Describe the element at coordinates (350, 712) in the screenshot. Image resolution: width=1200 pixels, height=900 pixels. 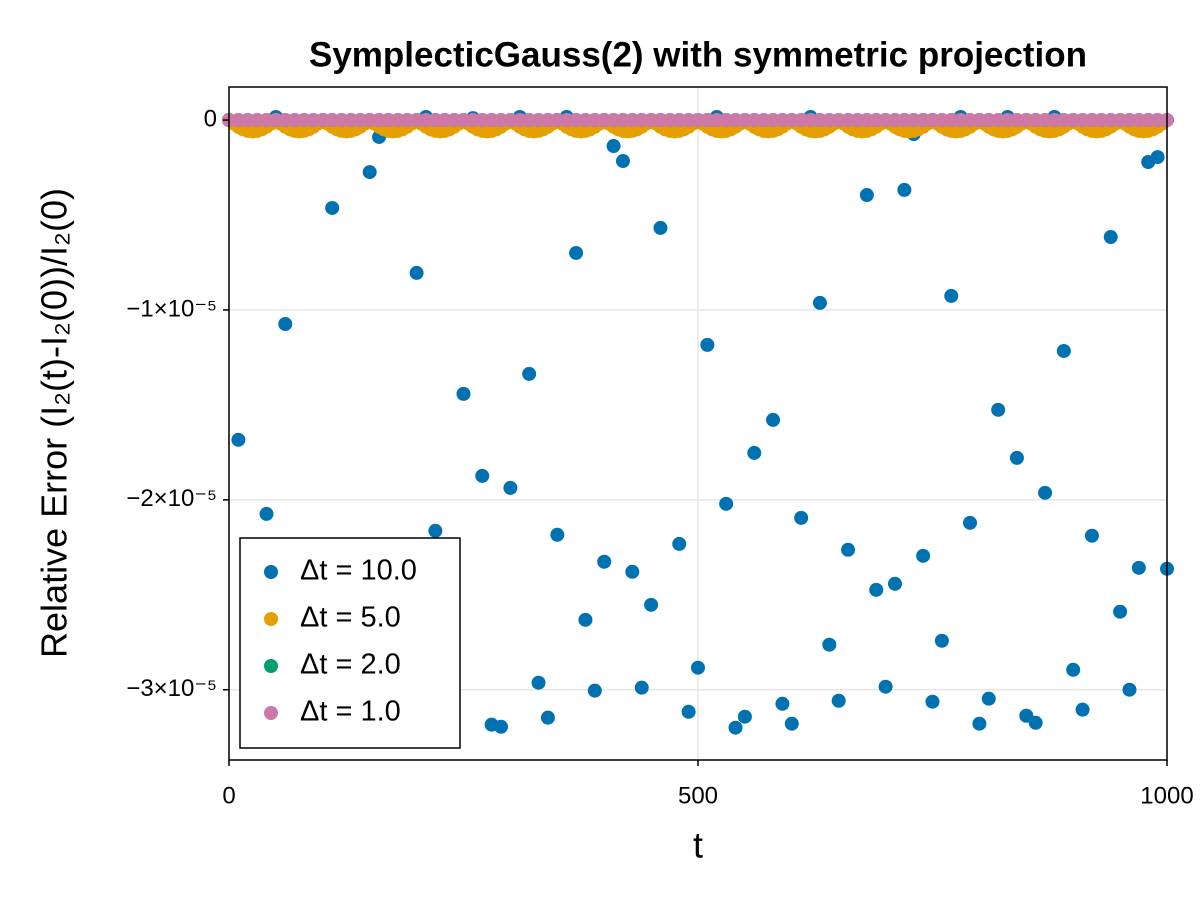
I see `legend-label: Δt = 1.0` at that location.